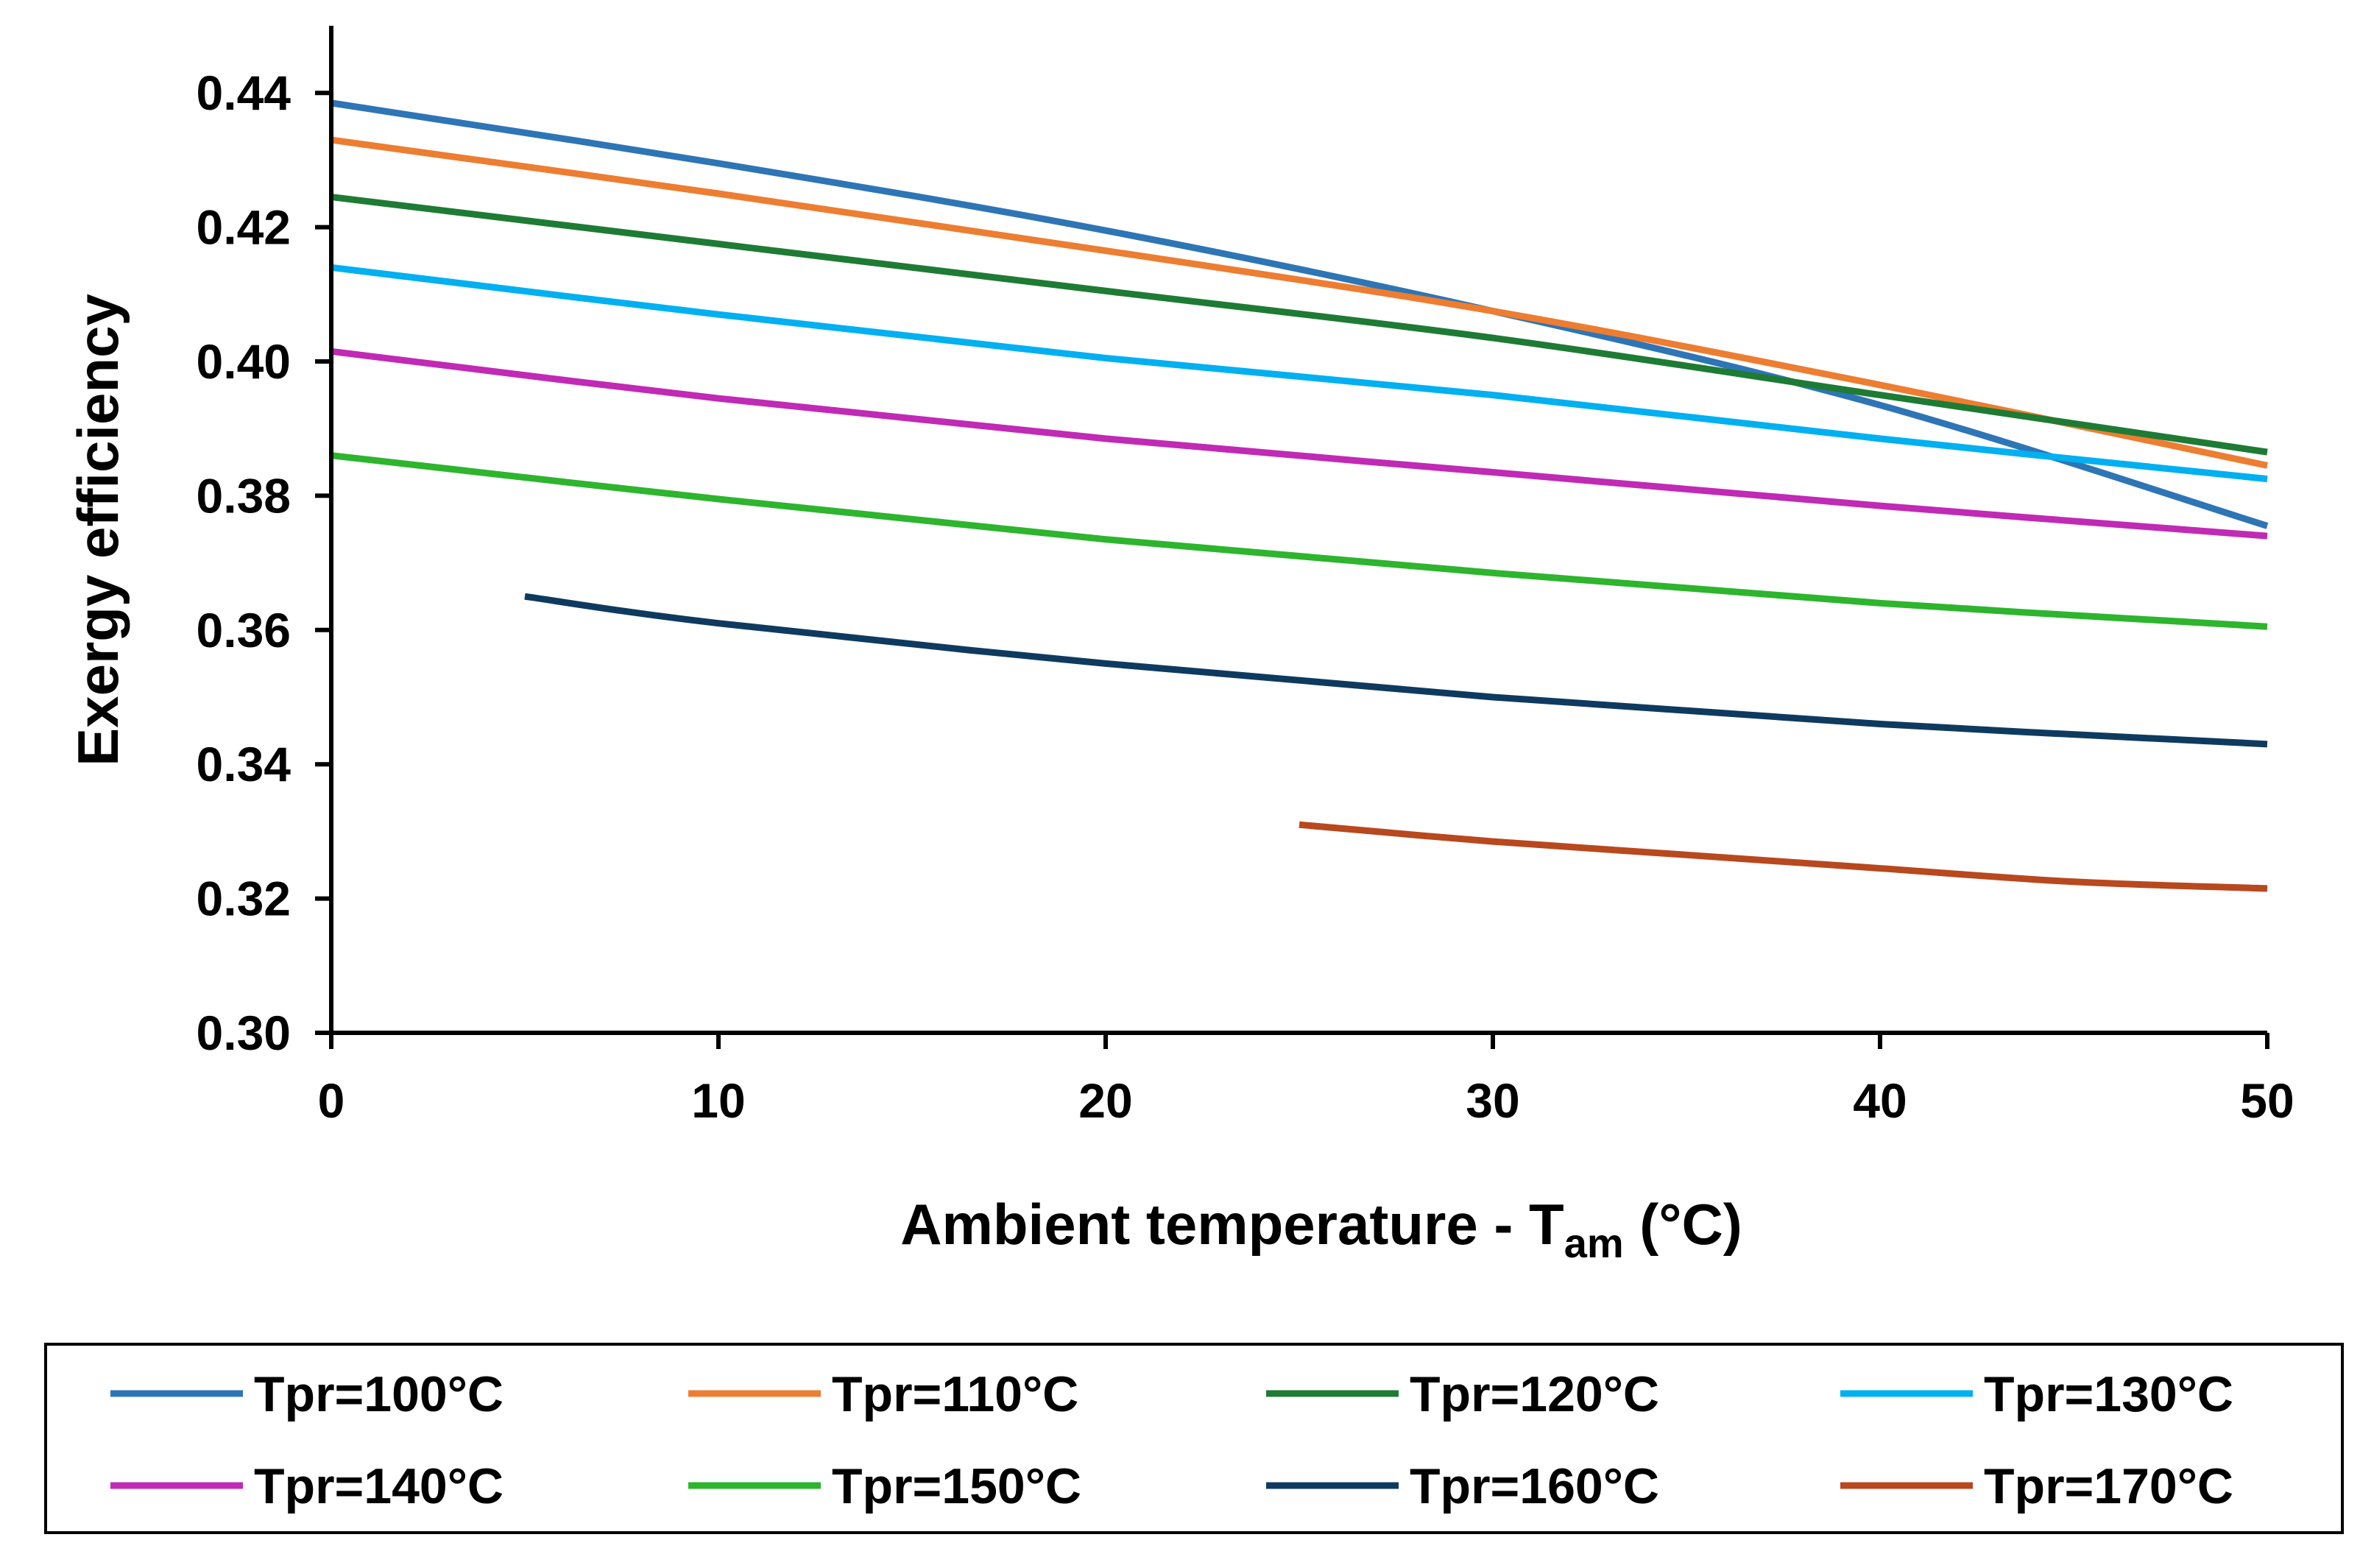 Image resolution: width=2374 pixels, height=1568 pixels. Describe the element at coordinates (331, 1100) in the screenshot. I see `x-tick-label: 0` at that location.